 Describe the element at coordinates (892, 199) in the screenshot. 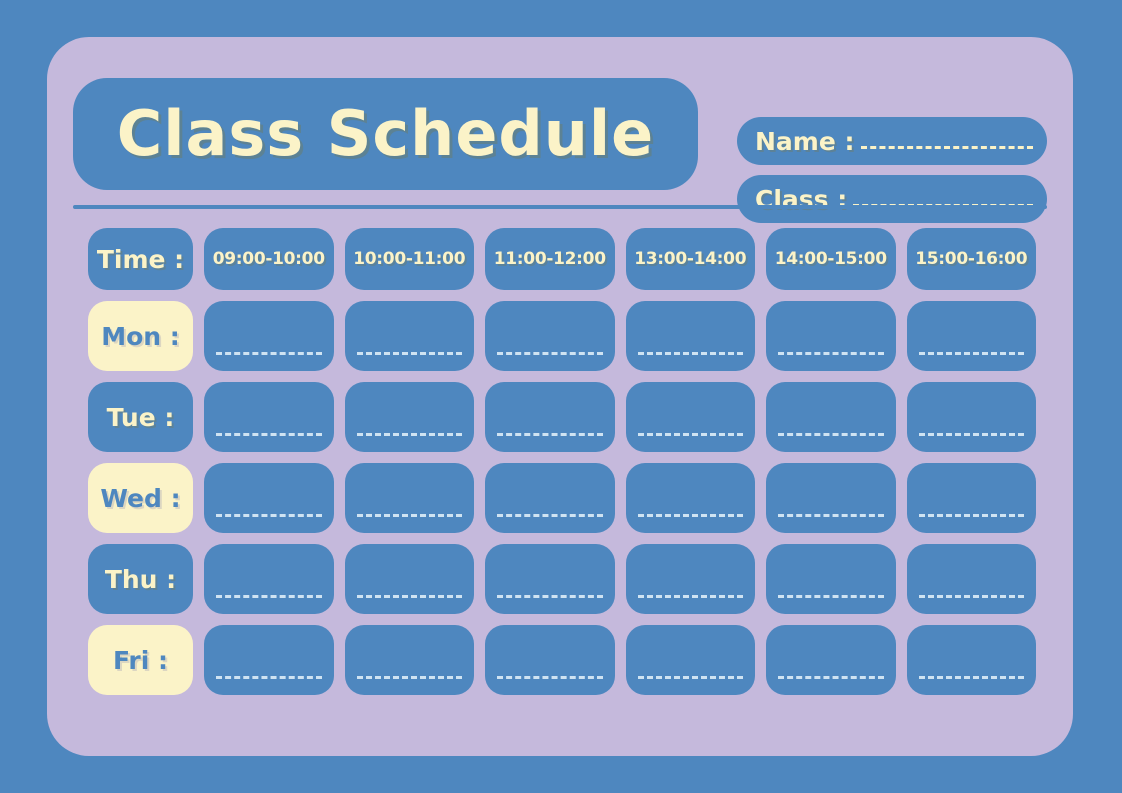

I see `class-field: Class :` at that location.